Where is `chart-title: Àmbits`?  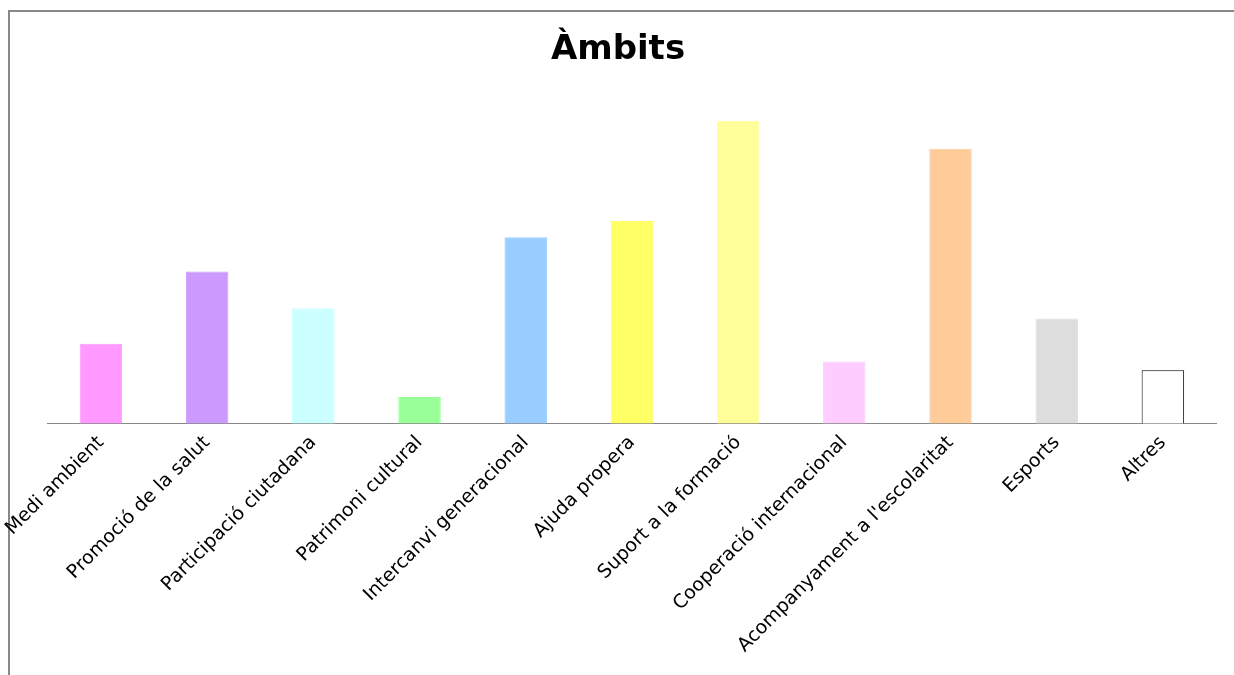 chart-title: Àmbits is located at coordinates (618, 47).